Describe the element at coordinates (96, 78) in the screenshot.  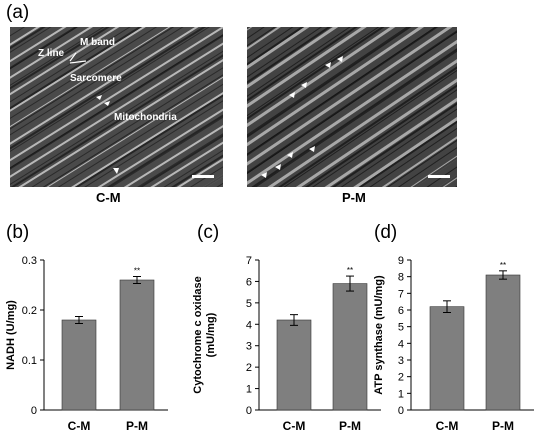
I see `annotation-sarcomere: Sarcomere` at that location.